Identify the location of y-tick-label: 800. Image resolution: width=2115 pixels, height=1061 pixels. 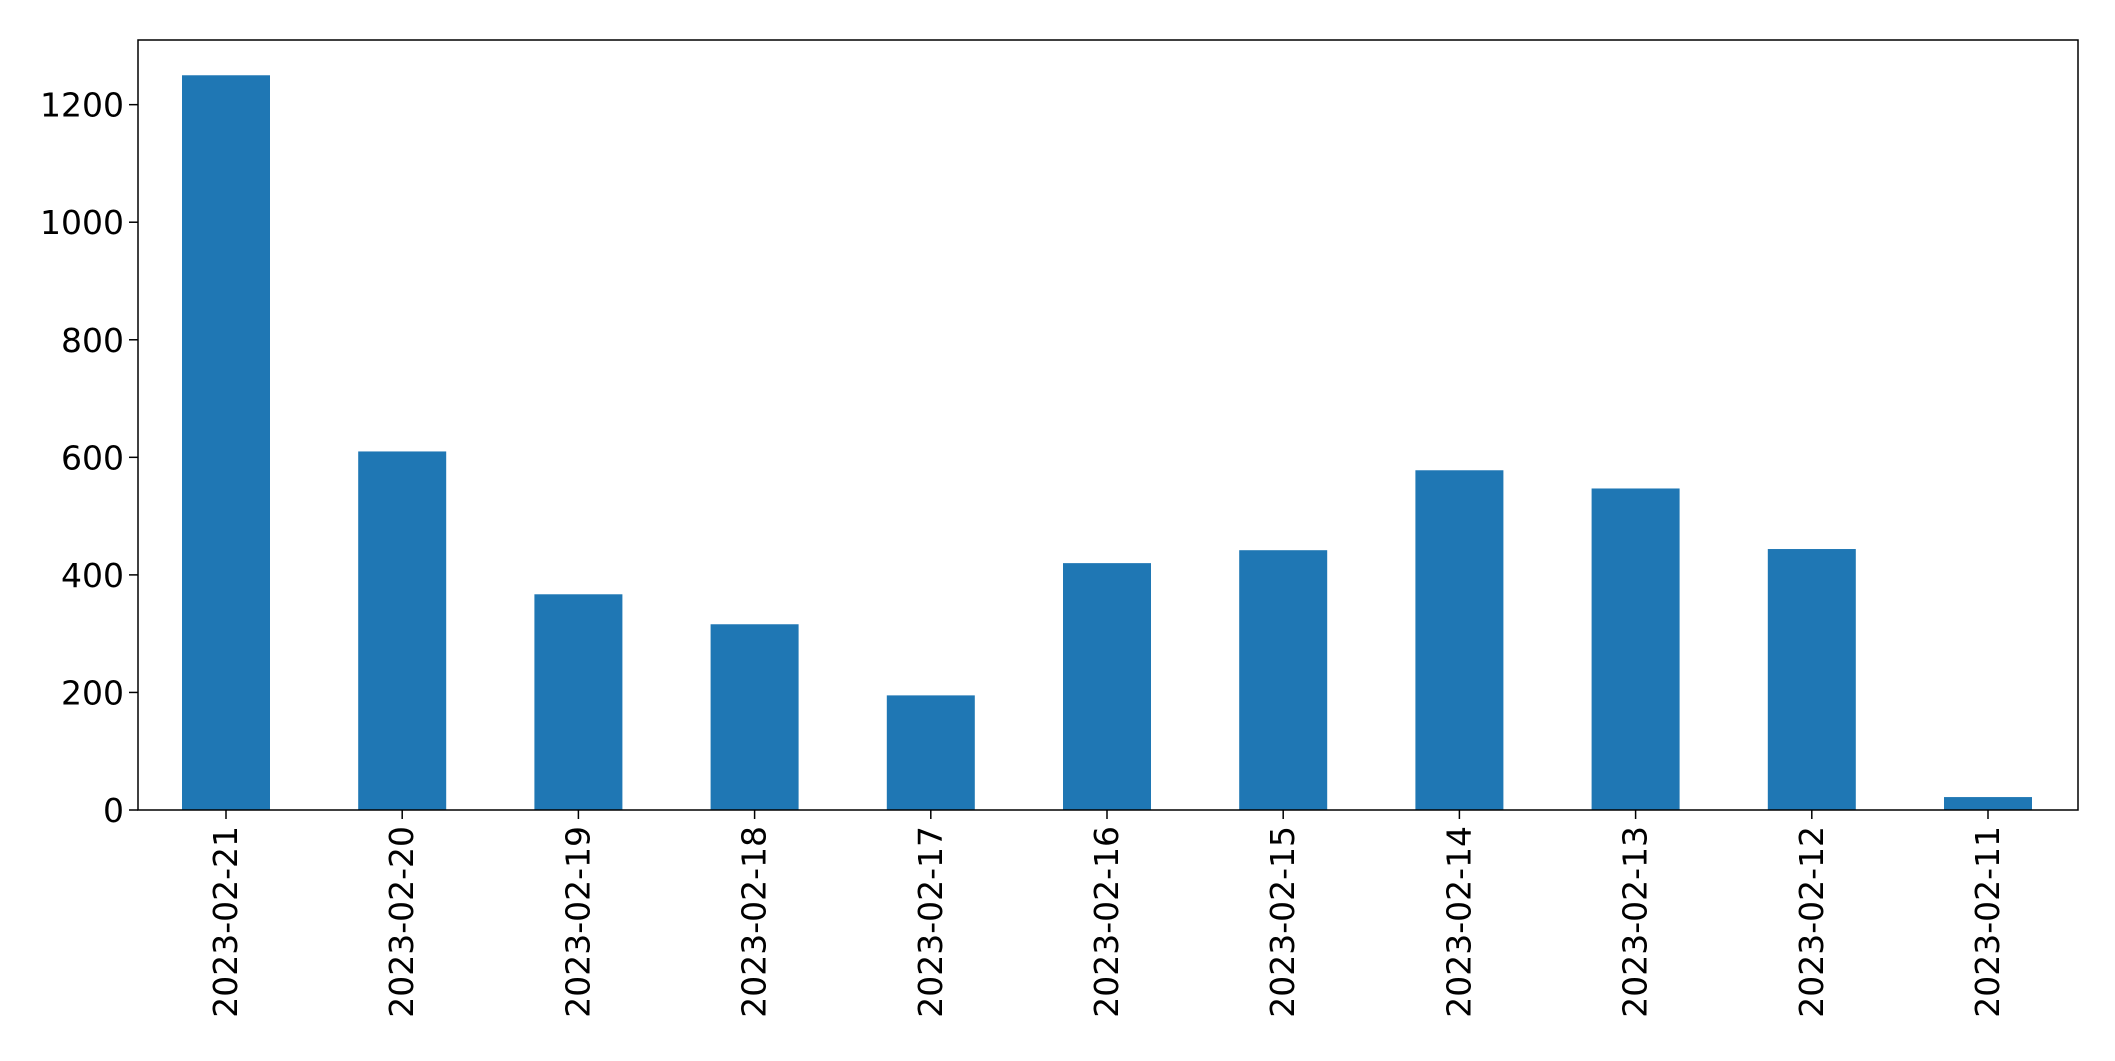
(92, 340).